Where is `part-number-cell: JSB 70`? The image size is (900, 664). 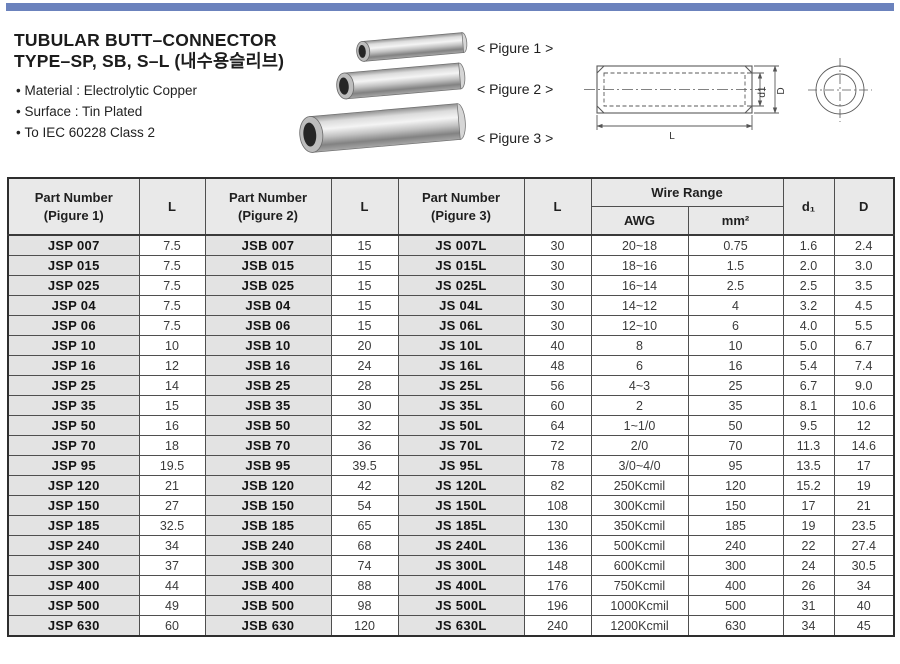
part-number-cell: JSB 70 is located at coordinates (268, 445).